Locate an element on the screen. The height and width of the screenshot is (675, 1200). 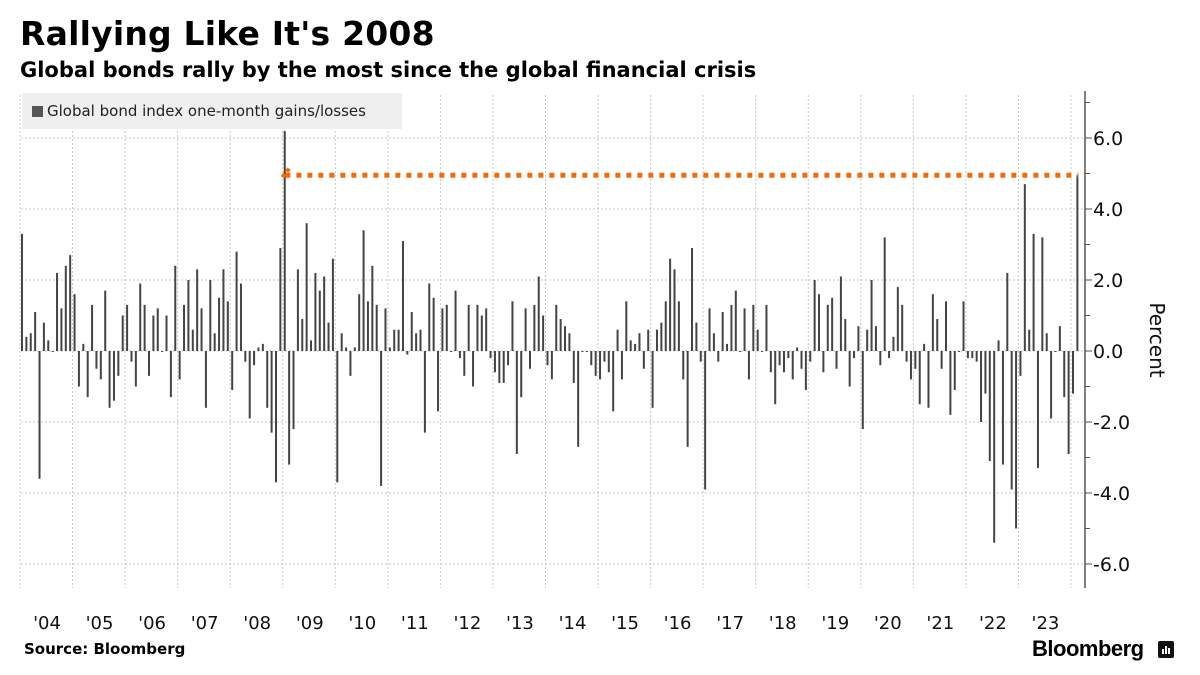
source-note: Source: Bloomberg is located at coordinates (105, 649).